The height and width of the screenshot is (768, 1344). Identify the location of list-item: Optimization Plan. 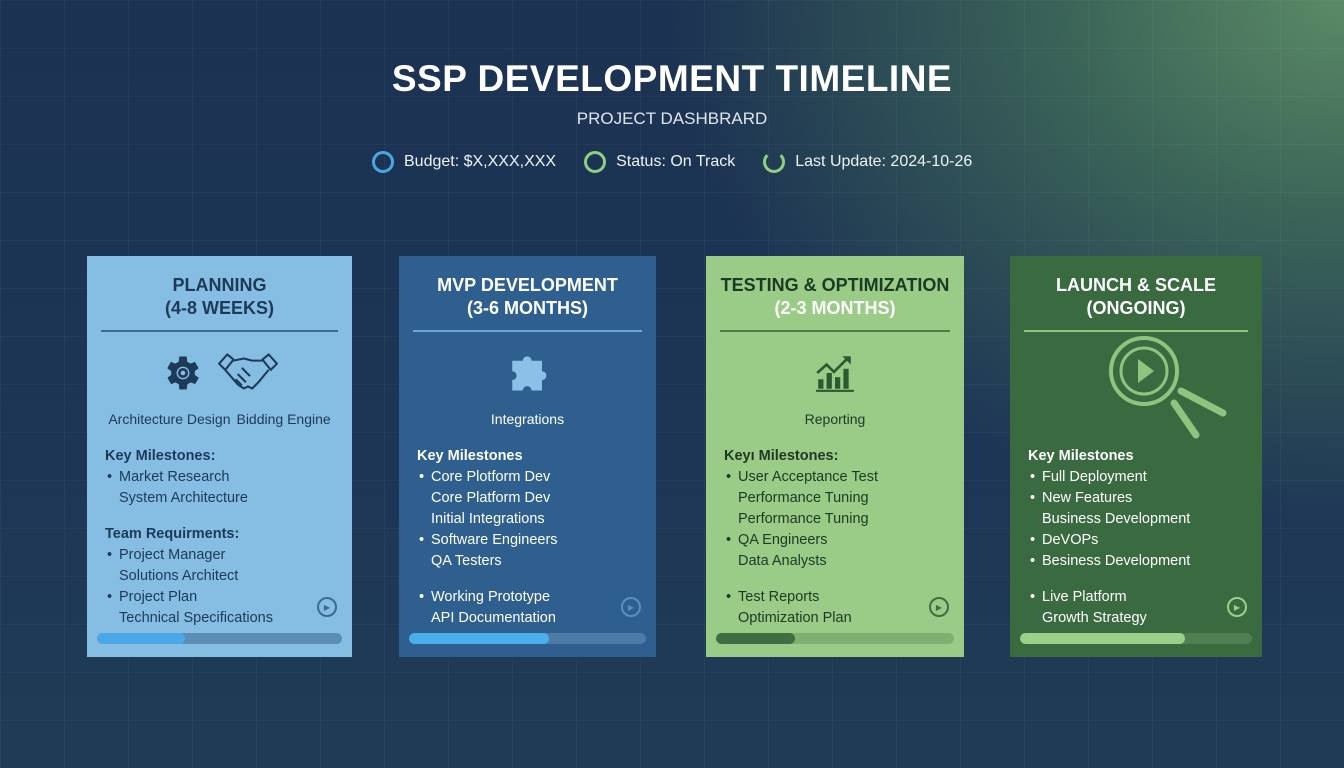
(795, 618).